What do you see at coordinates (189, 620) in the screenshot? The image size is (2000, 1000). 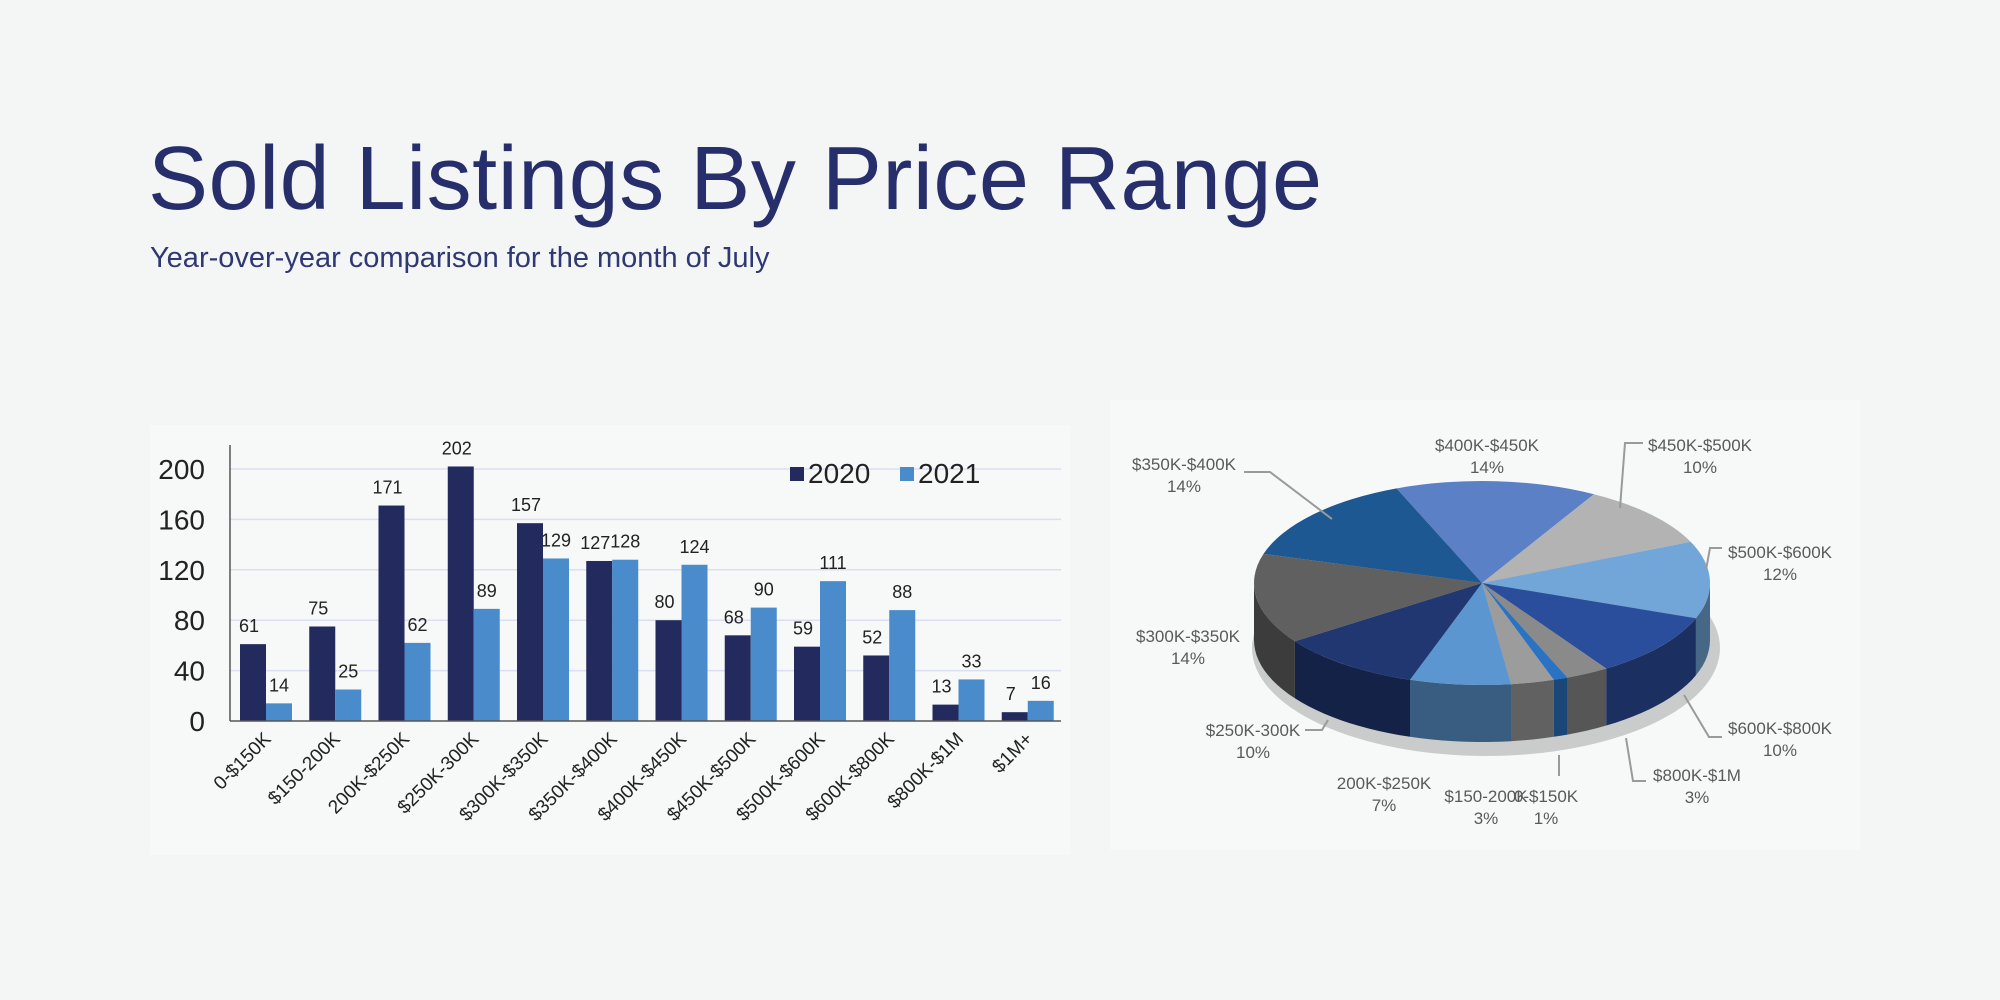 I see `y-tick-label: 80` at bounding box center [189, 620].